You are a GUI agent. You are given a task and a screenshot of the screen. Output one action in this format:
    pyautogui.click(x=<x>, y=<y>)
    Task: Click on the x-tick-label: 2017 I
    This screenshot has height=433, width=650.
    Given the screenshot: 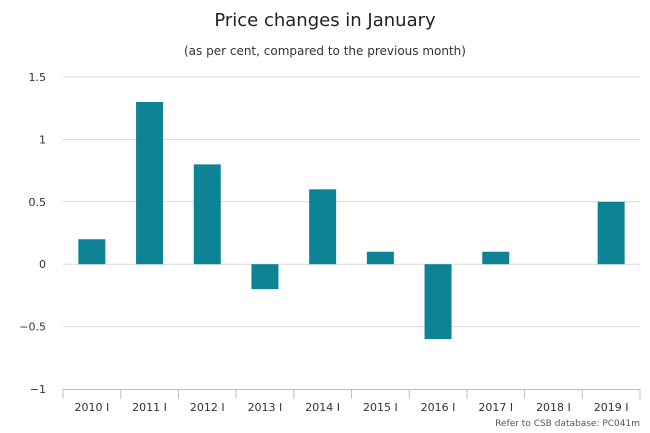 What is the action you would take?
    pyautogui.click(x=495, y=407)
    